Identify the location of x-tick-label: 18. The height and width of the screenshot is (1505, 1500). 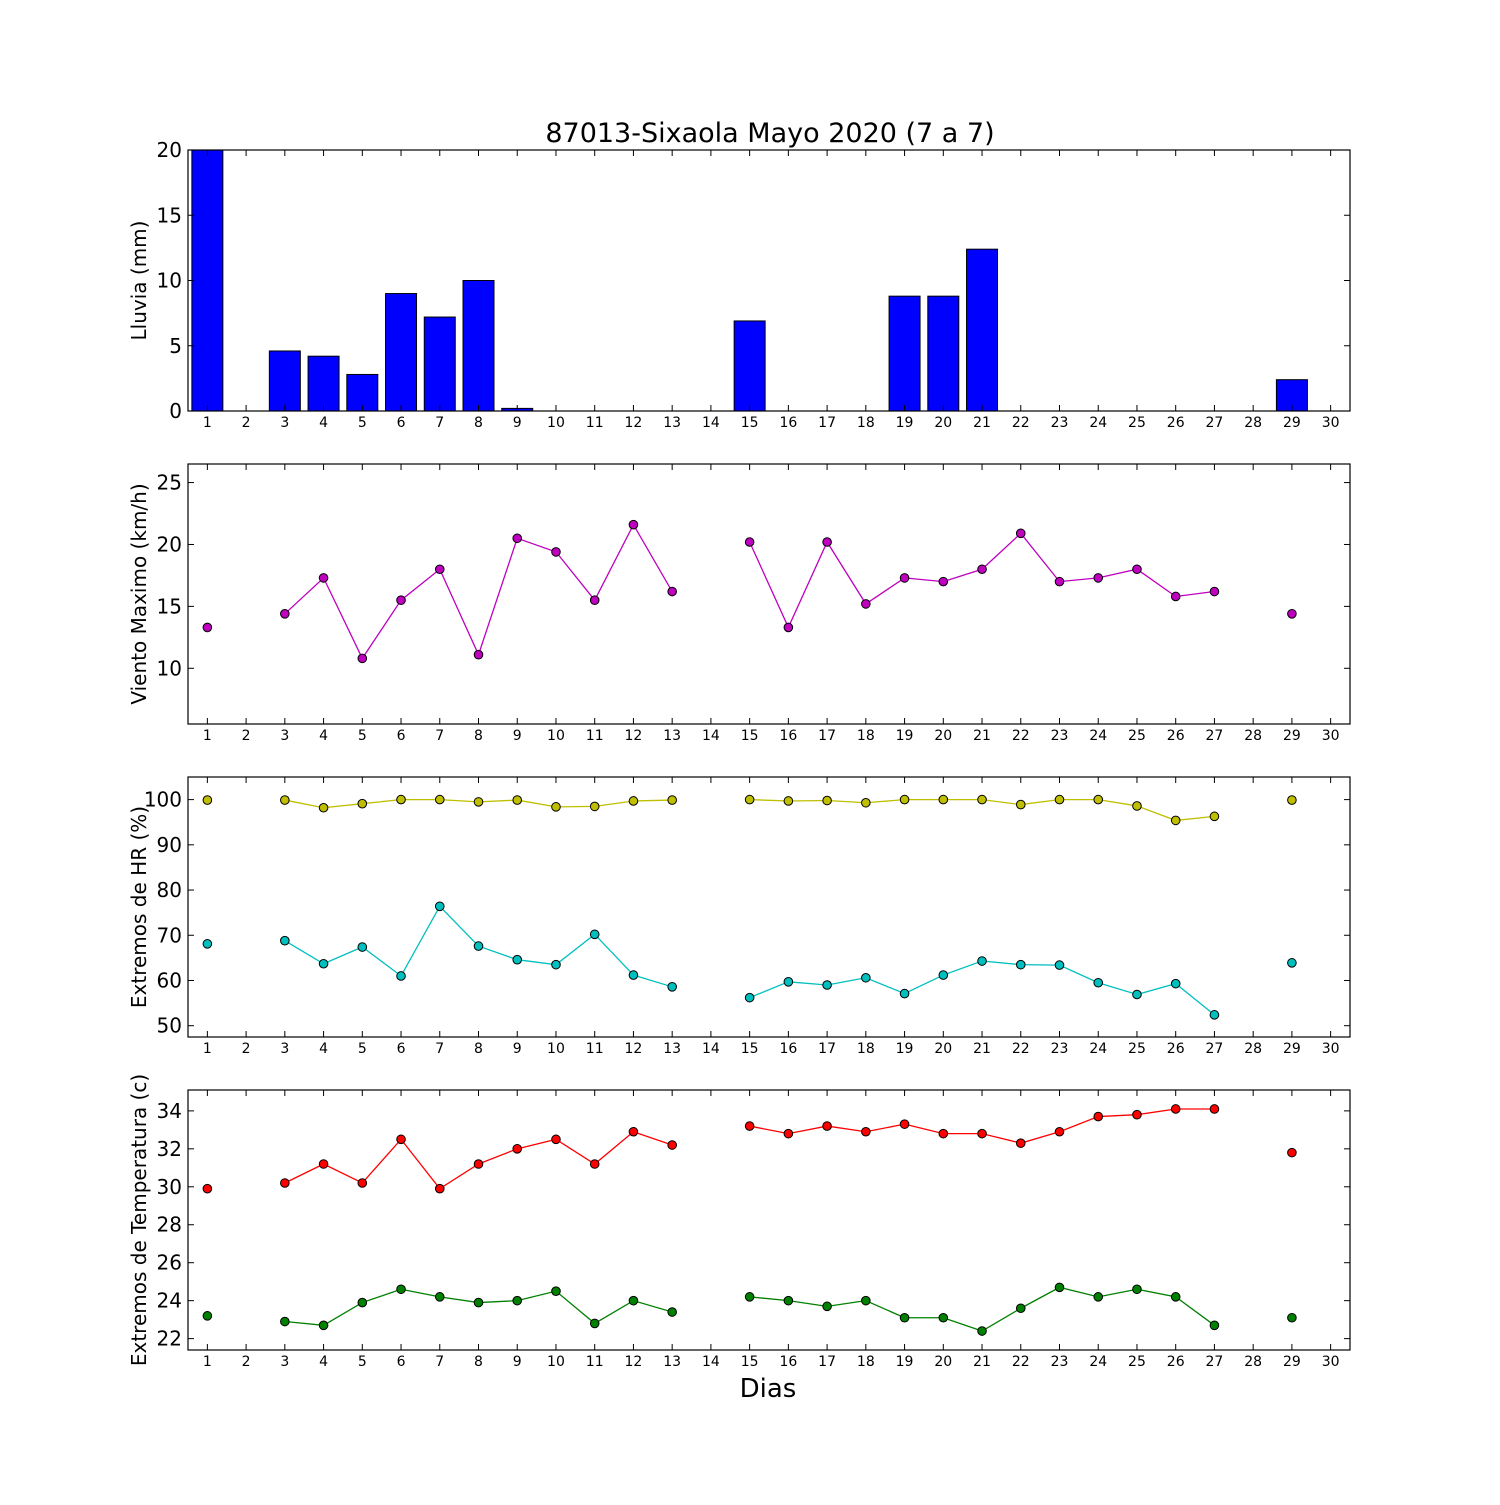
(866, 423).